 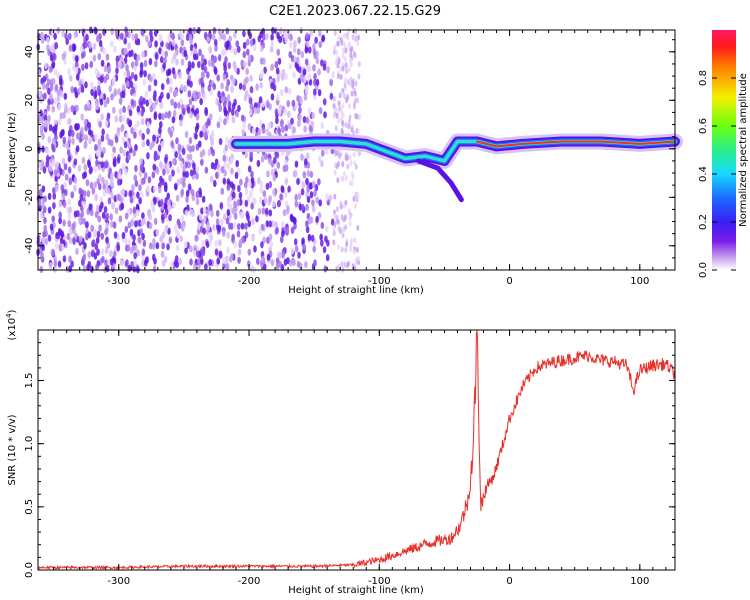 What do you see at coordinates (703, 78) in the screenshot?
I see `colorbar-tick-label: 0.8` at bounding box center [703, 78].